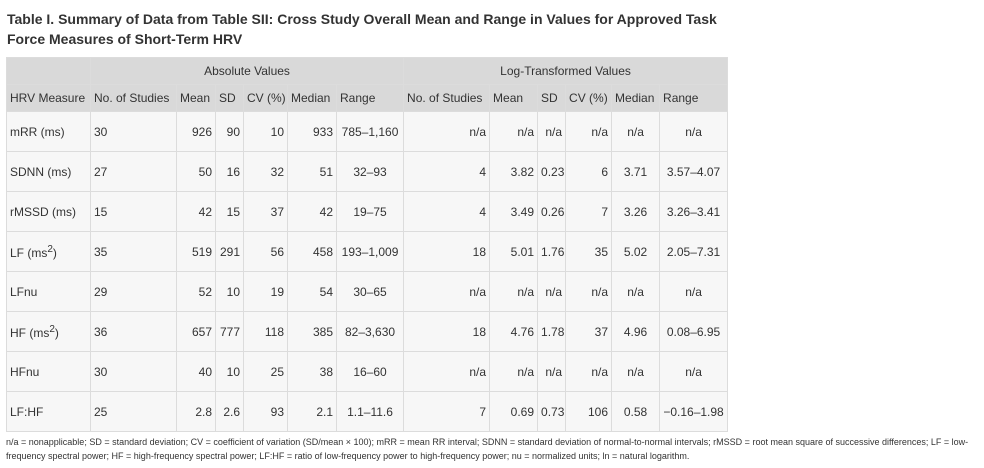 The height and width of the screenshot is (468, 984). Describe the element at coordinates (29, 252) in the screenshot. I see `measure-label: LF (ms` at that location.